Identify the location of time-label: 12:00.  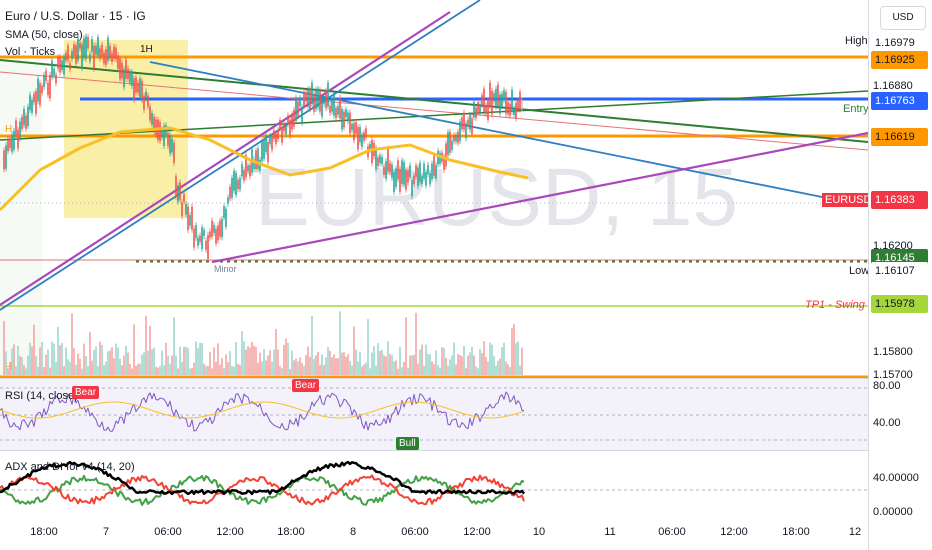
(477, 532).